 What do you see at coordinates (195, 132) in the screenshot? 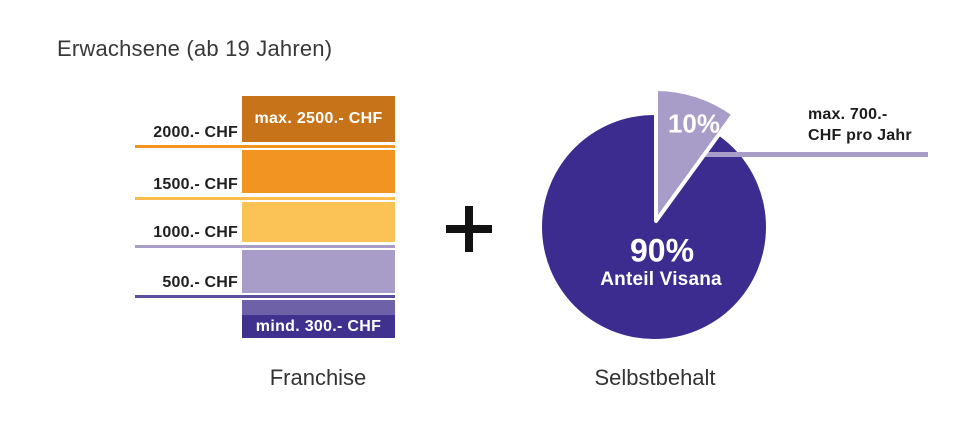
I see `level-label-2000: 2000.- CHF` at bounding box center [195, 132].